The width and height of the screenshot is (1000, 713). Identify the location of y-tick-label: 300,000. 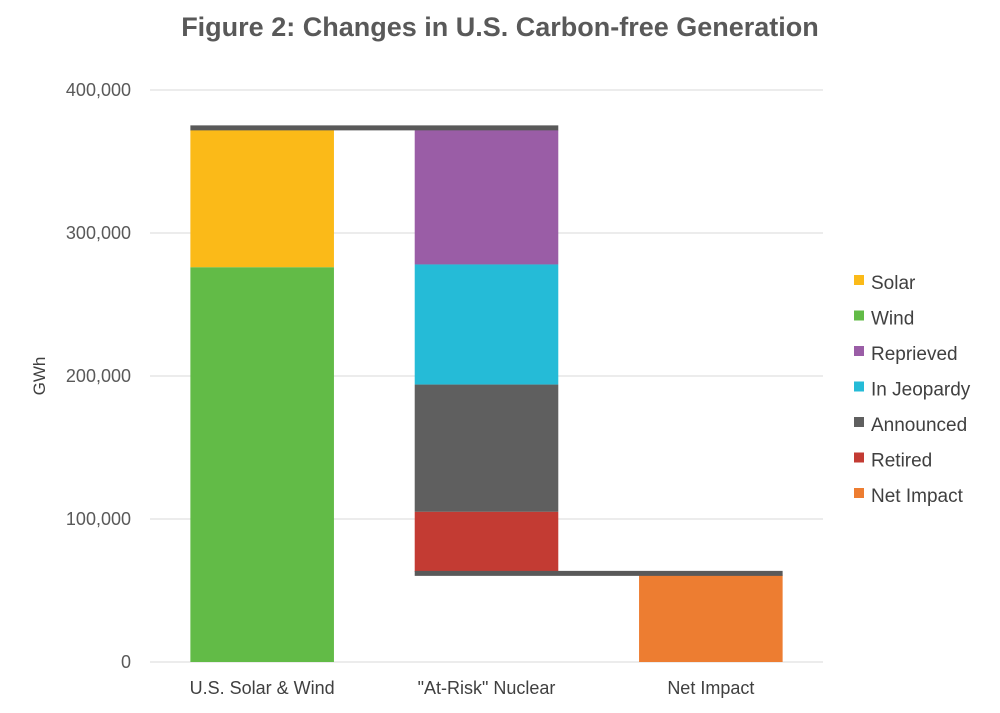
(98, 233).